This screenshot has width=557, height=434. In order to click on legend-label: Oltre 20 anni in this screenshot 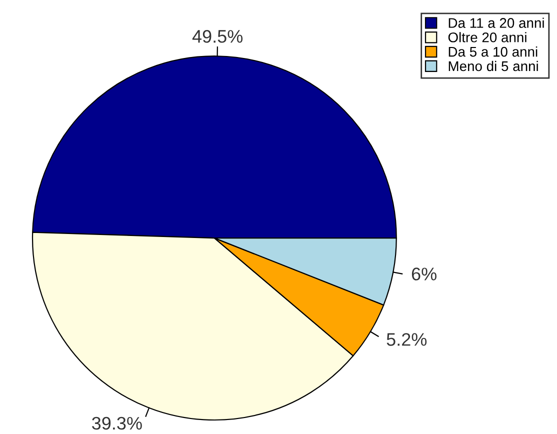, I will do `click(487, 37)`.